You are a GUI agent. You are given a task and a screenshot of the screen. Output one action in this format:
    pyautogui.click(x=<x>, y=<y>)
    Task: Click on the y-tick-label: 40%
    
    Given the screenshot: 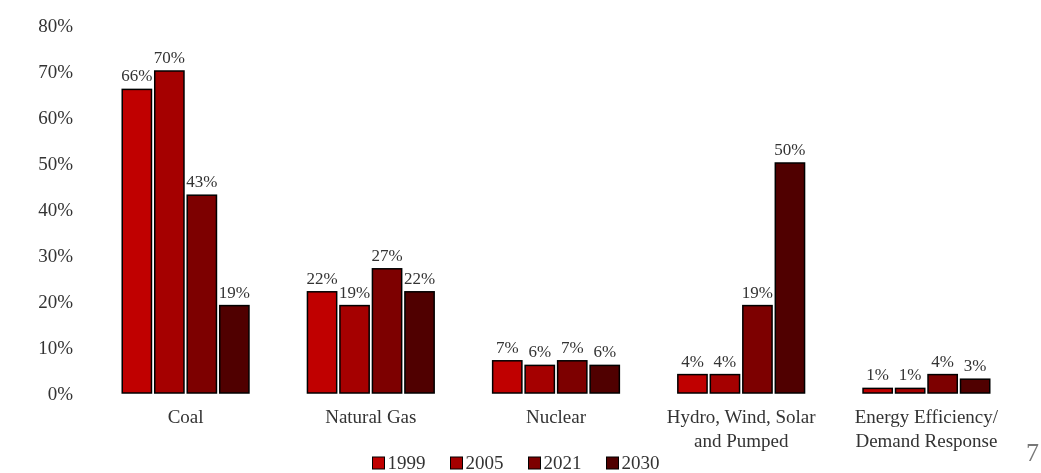 What is the action you would take?
    pyautogui.click(x=56, y=209)
    